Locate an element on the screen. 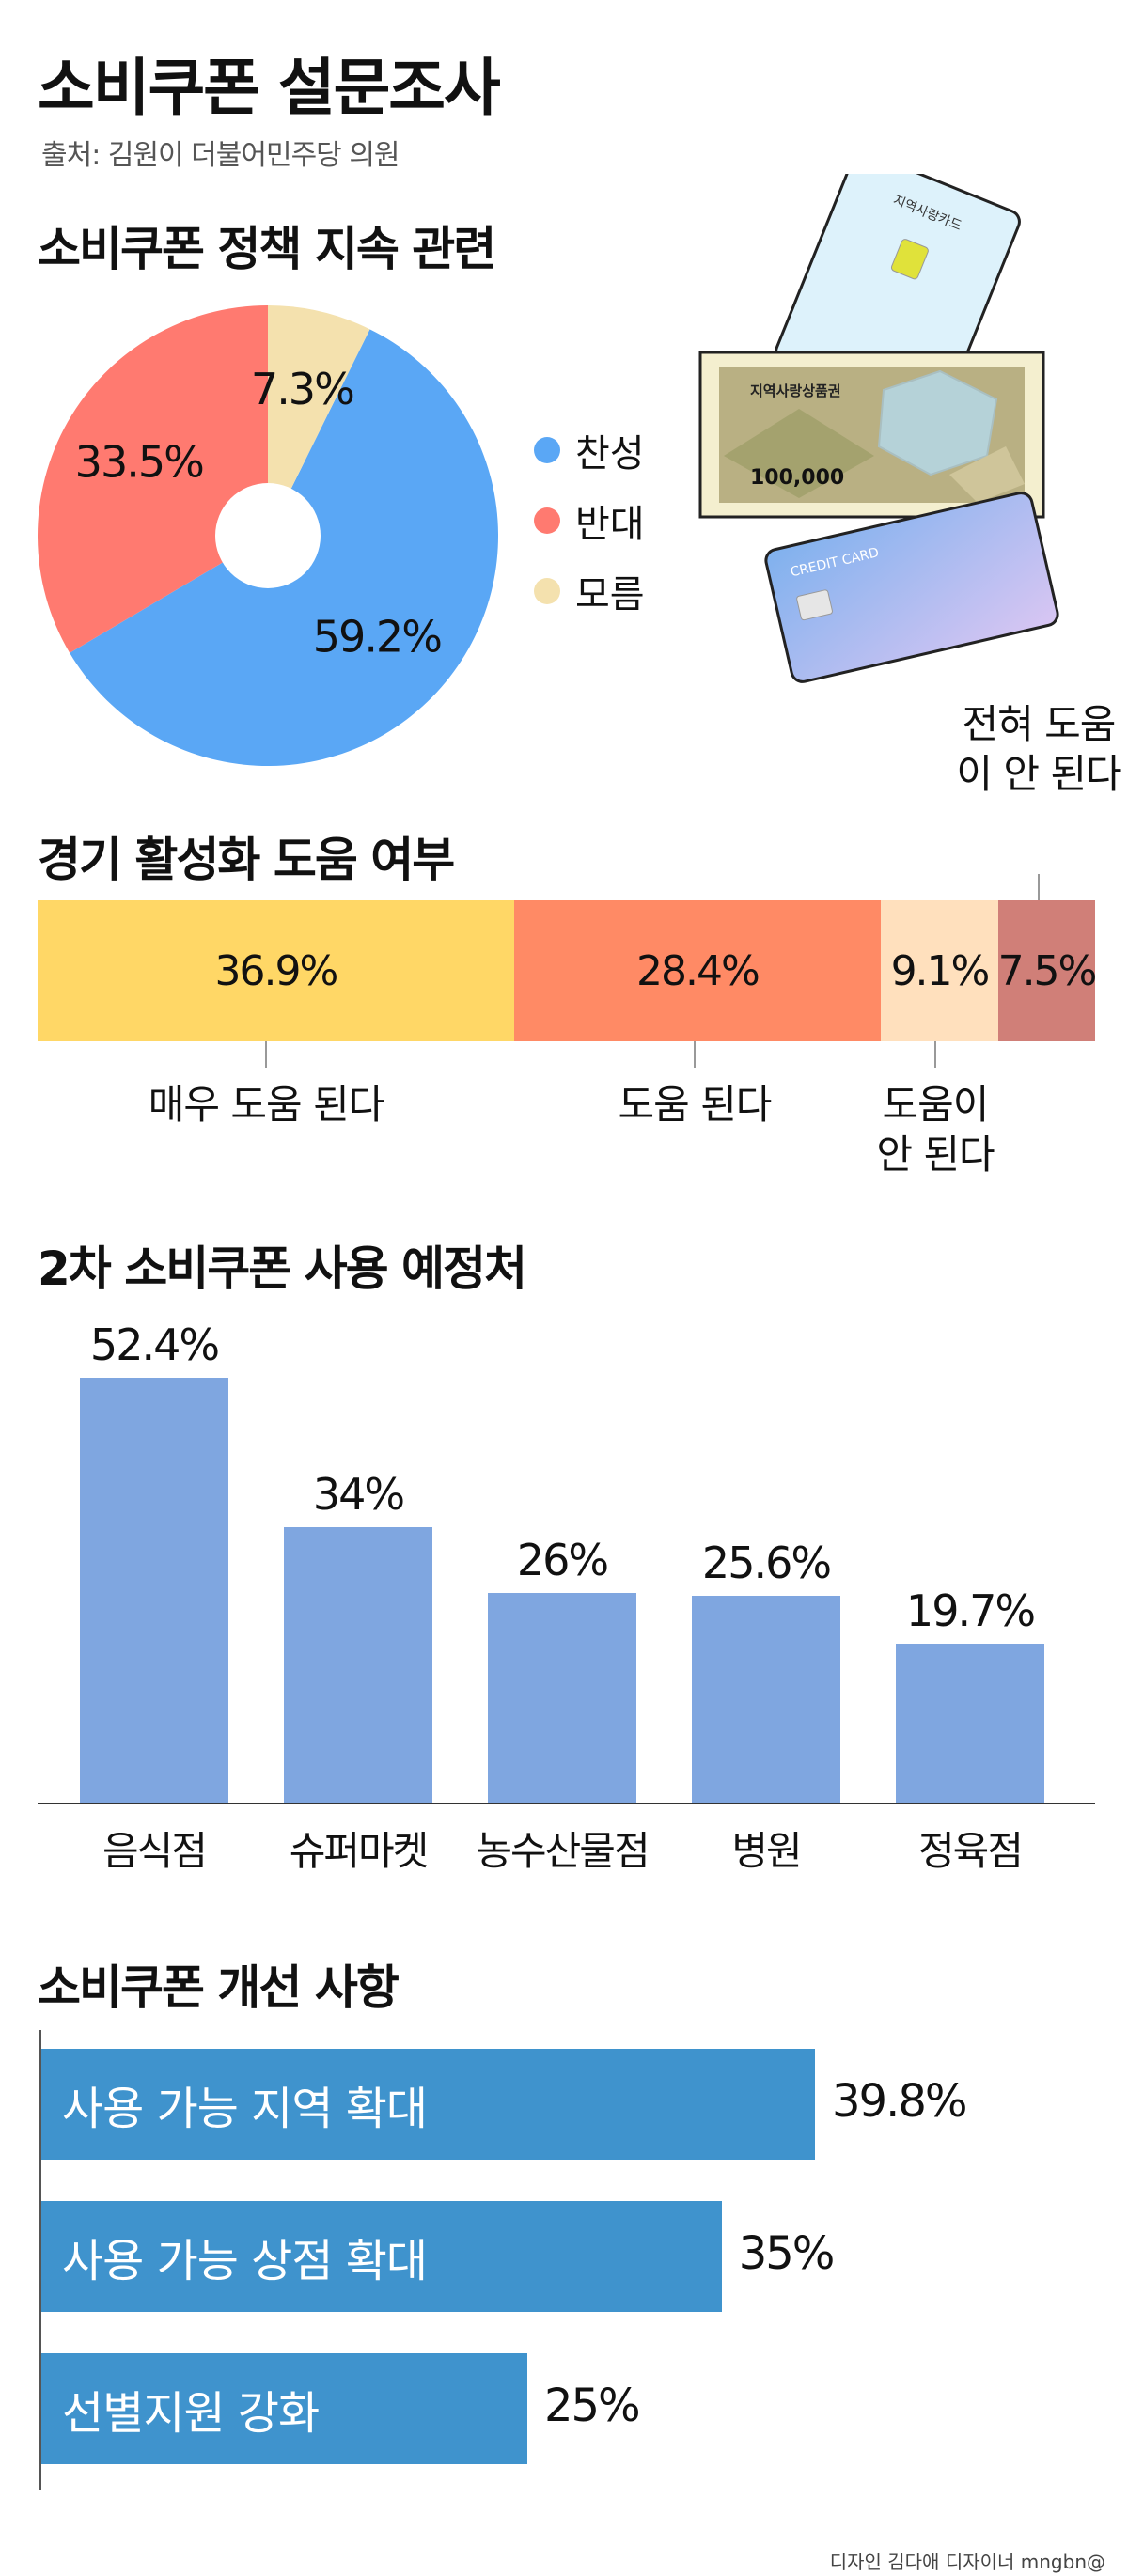 The image size is (1128, 2576). pie-slice-oppose is located at coordinates (153, 479).